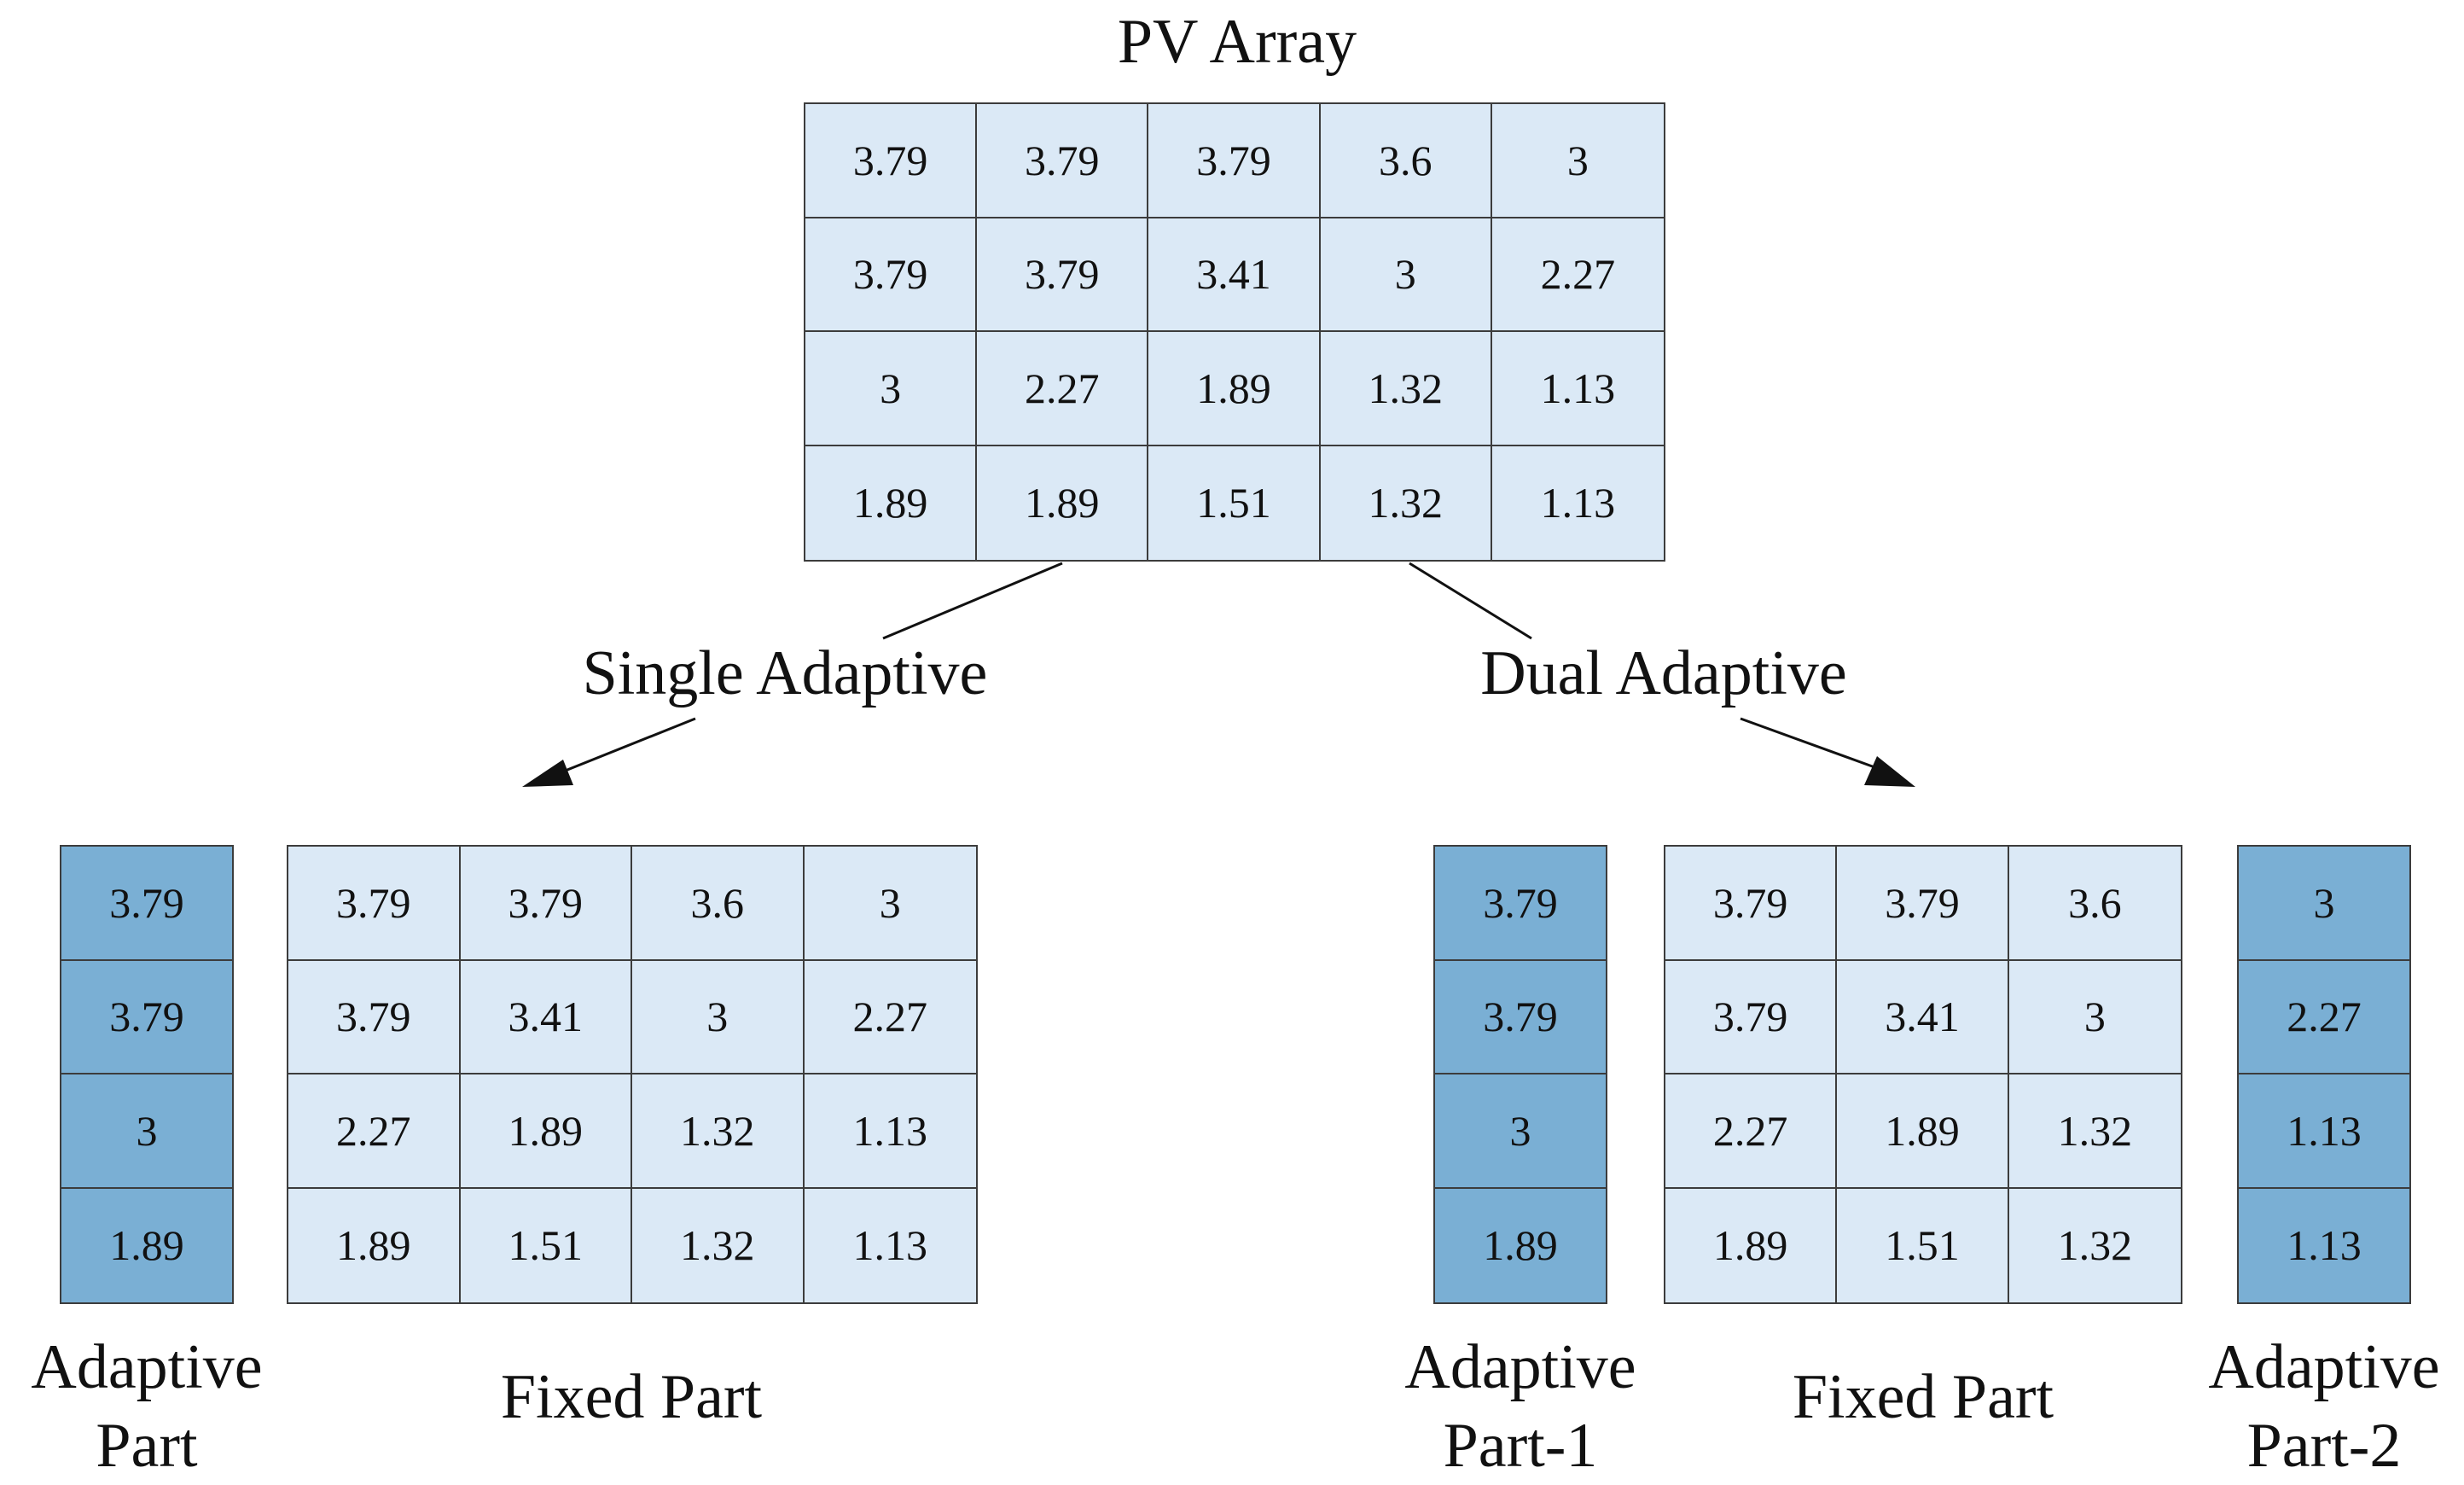  What do you see at coordinates (1520, 1446) in the screenshot?
I see `caption-line-2: Part-1` at bounding box center [1520, 1446].